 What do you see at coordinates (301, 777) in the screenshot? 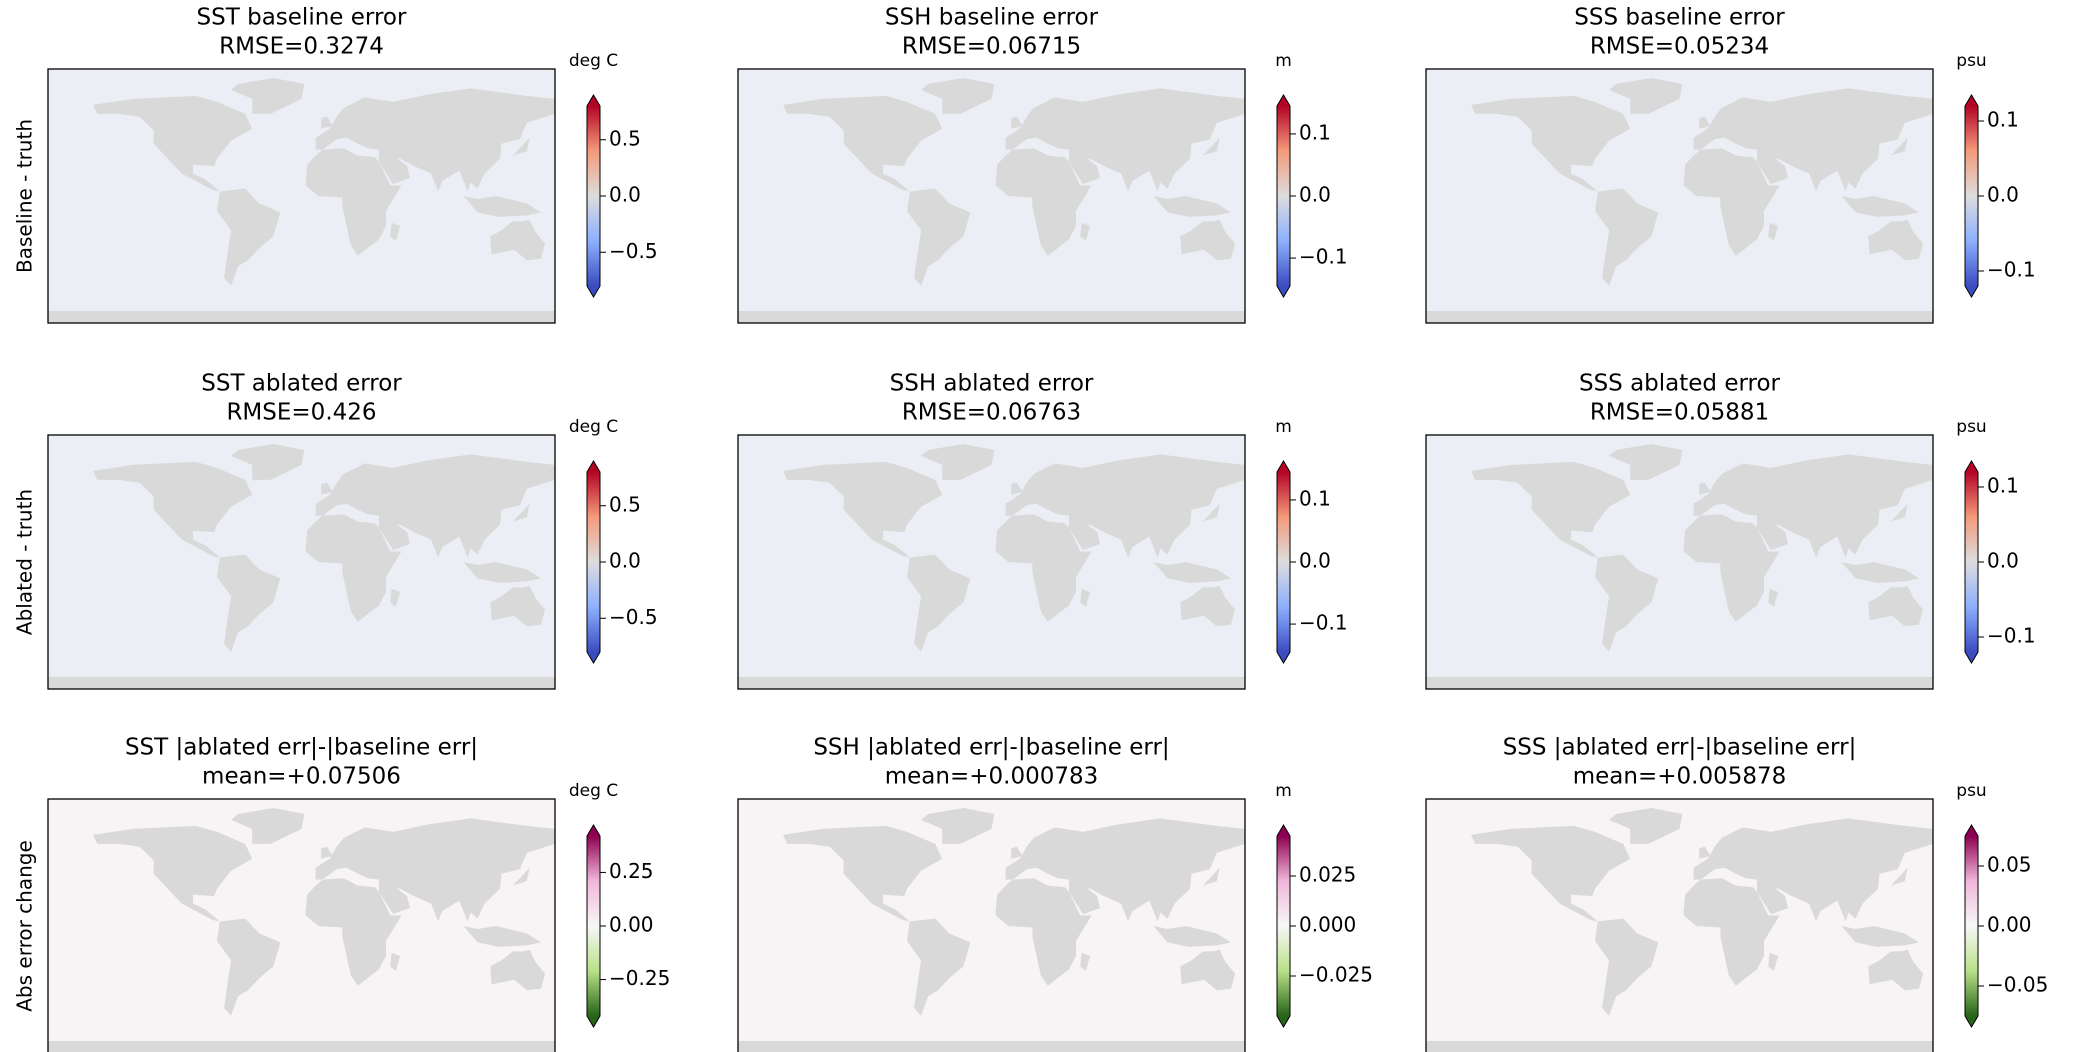
I see `panel-subtitle: mean=+0.07506` at bounding box center [301, 777].